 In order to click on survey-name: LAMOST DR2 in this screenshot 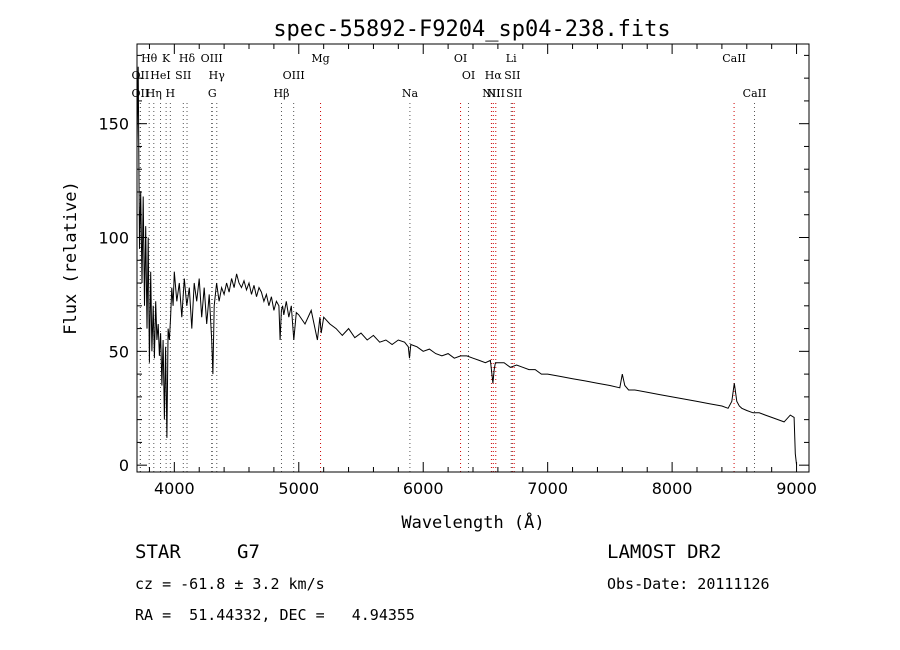, I will do `click(664, 552)`.